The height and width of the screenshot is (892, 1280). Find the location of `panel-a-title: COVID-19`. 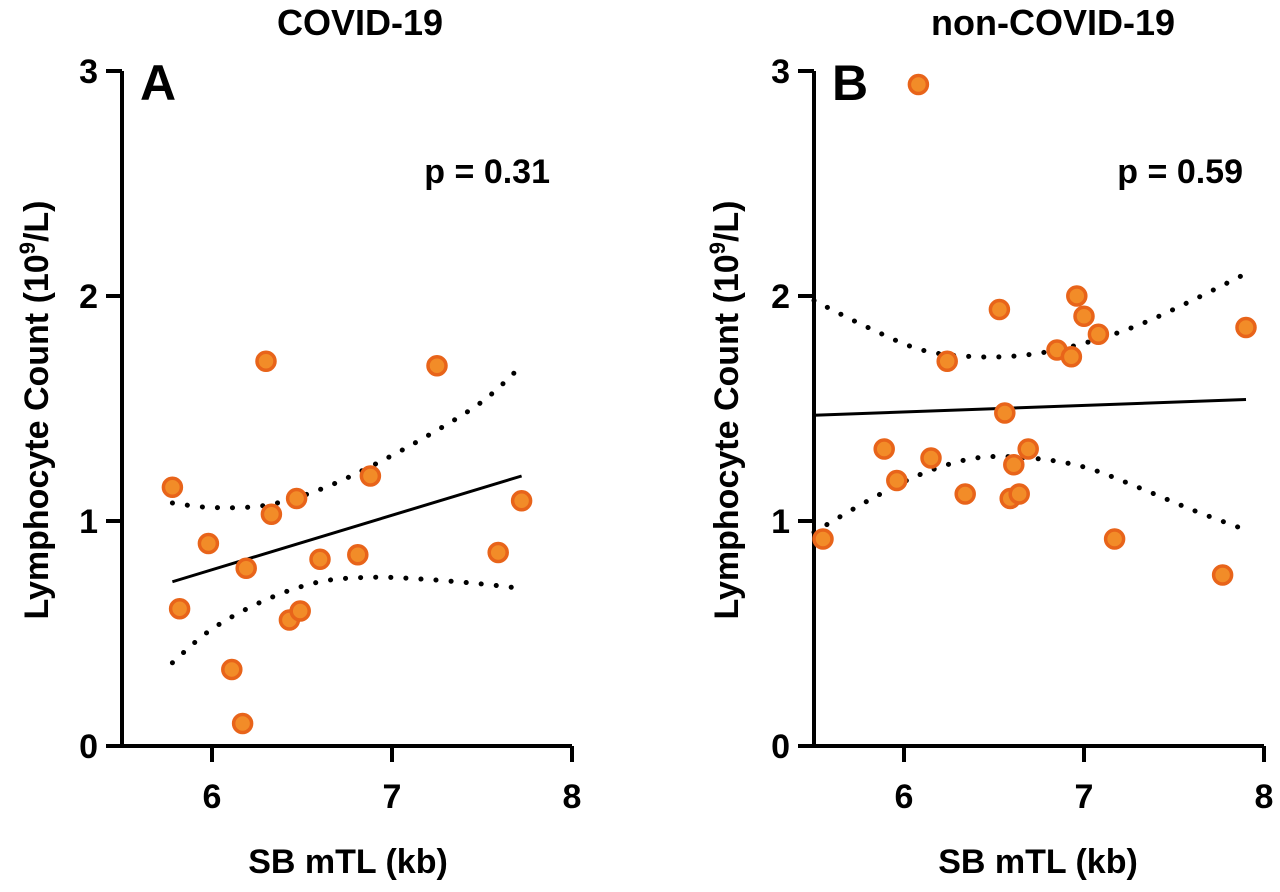

panel-a-title: COVID-19 is located at coordinates (360, 22).